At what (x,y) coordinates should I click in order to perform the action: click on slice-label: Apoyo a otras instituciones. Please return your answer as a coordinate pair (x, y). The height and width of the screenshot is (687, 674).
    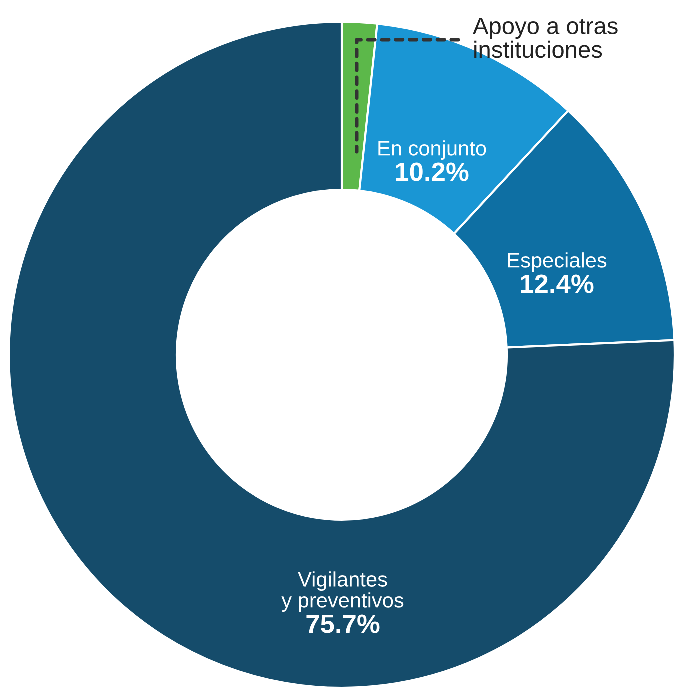
    Looking at the image, I should click on (545, 38).